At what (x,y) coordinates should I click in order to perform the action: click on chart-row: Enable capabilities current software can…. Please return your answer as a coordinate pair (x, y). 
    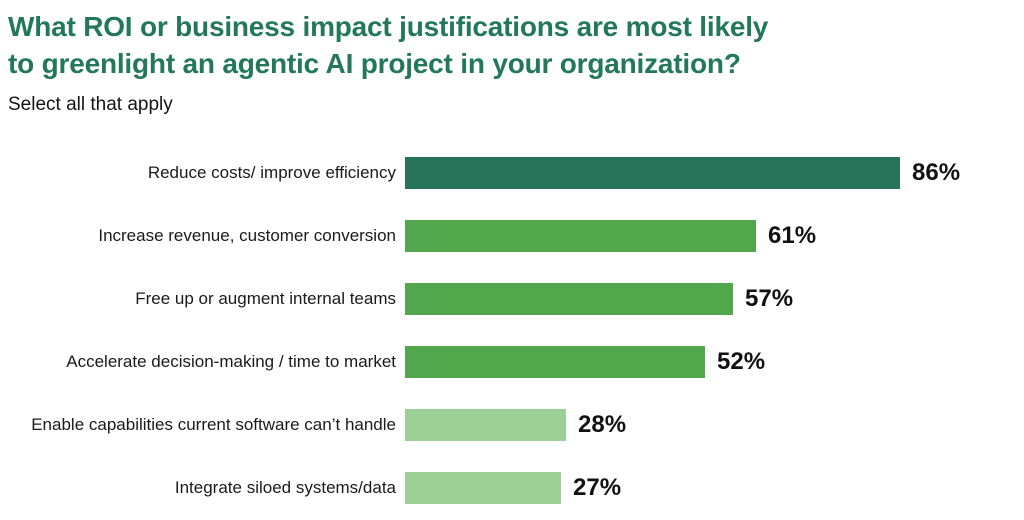
    Looking at the image, I should click on (516, 425).